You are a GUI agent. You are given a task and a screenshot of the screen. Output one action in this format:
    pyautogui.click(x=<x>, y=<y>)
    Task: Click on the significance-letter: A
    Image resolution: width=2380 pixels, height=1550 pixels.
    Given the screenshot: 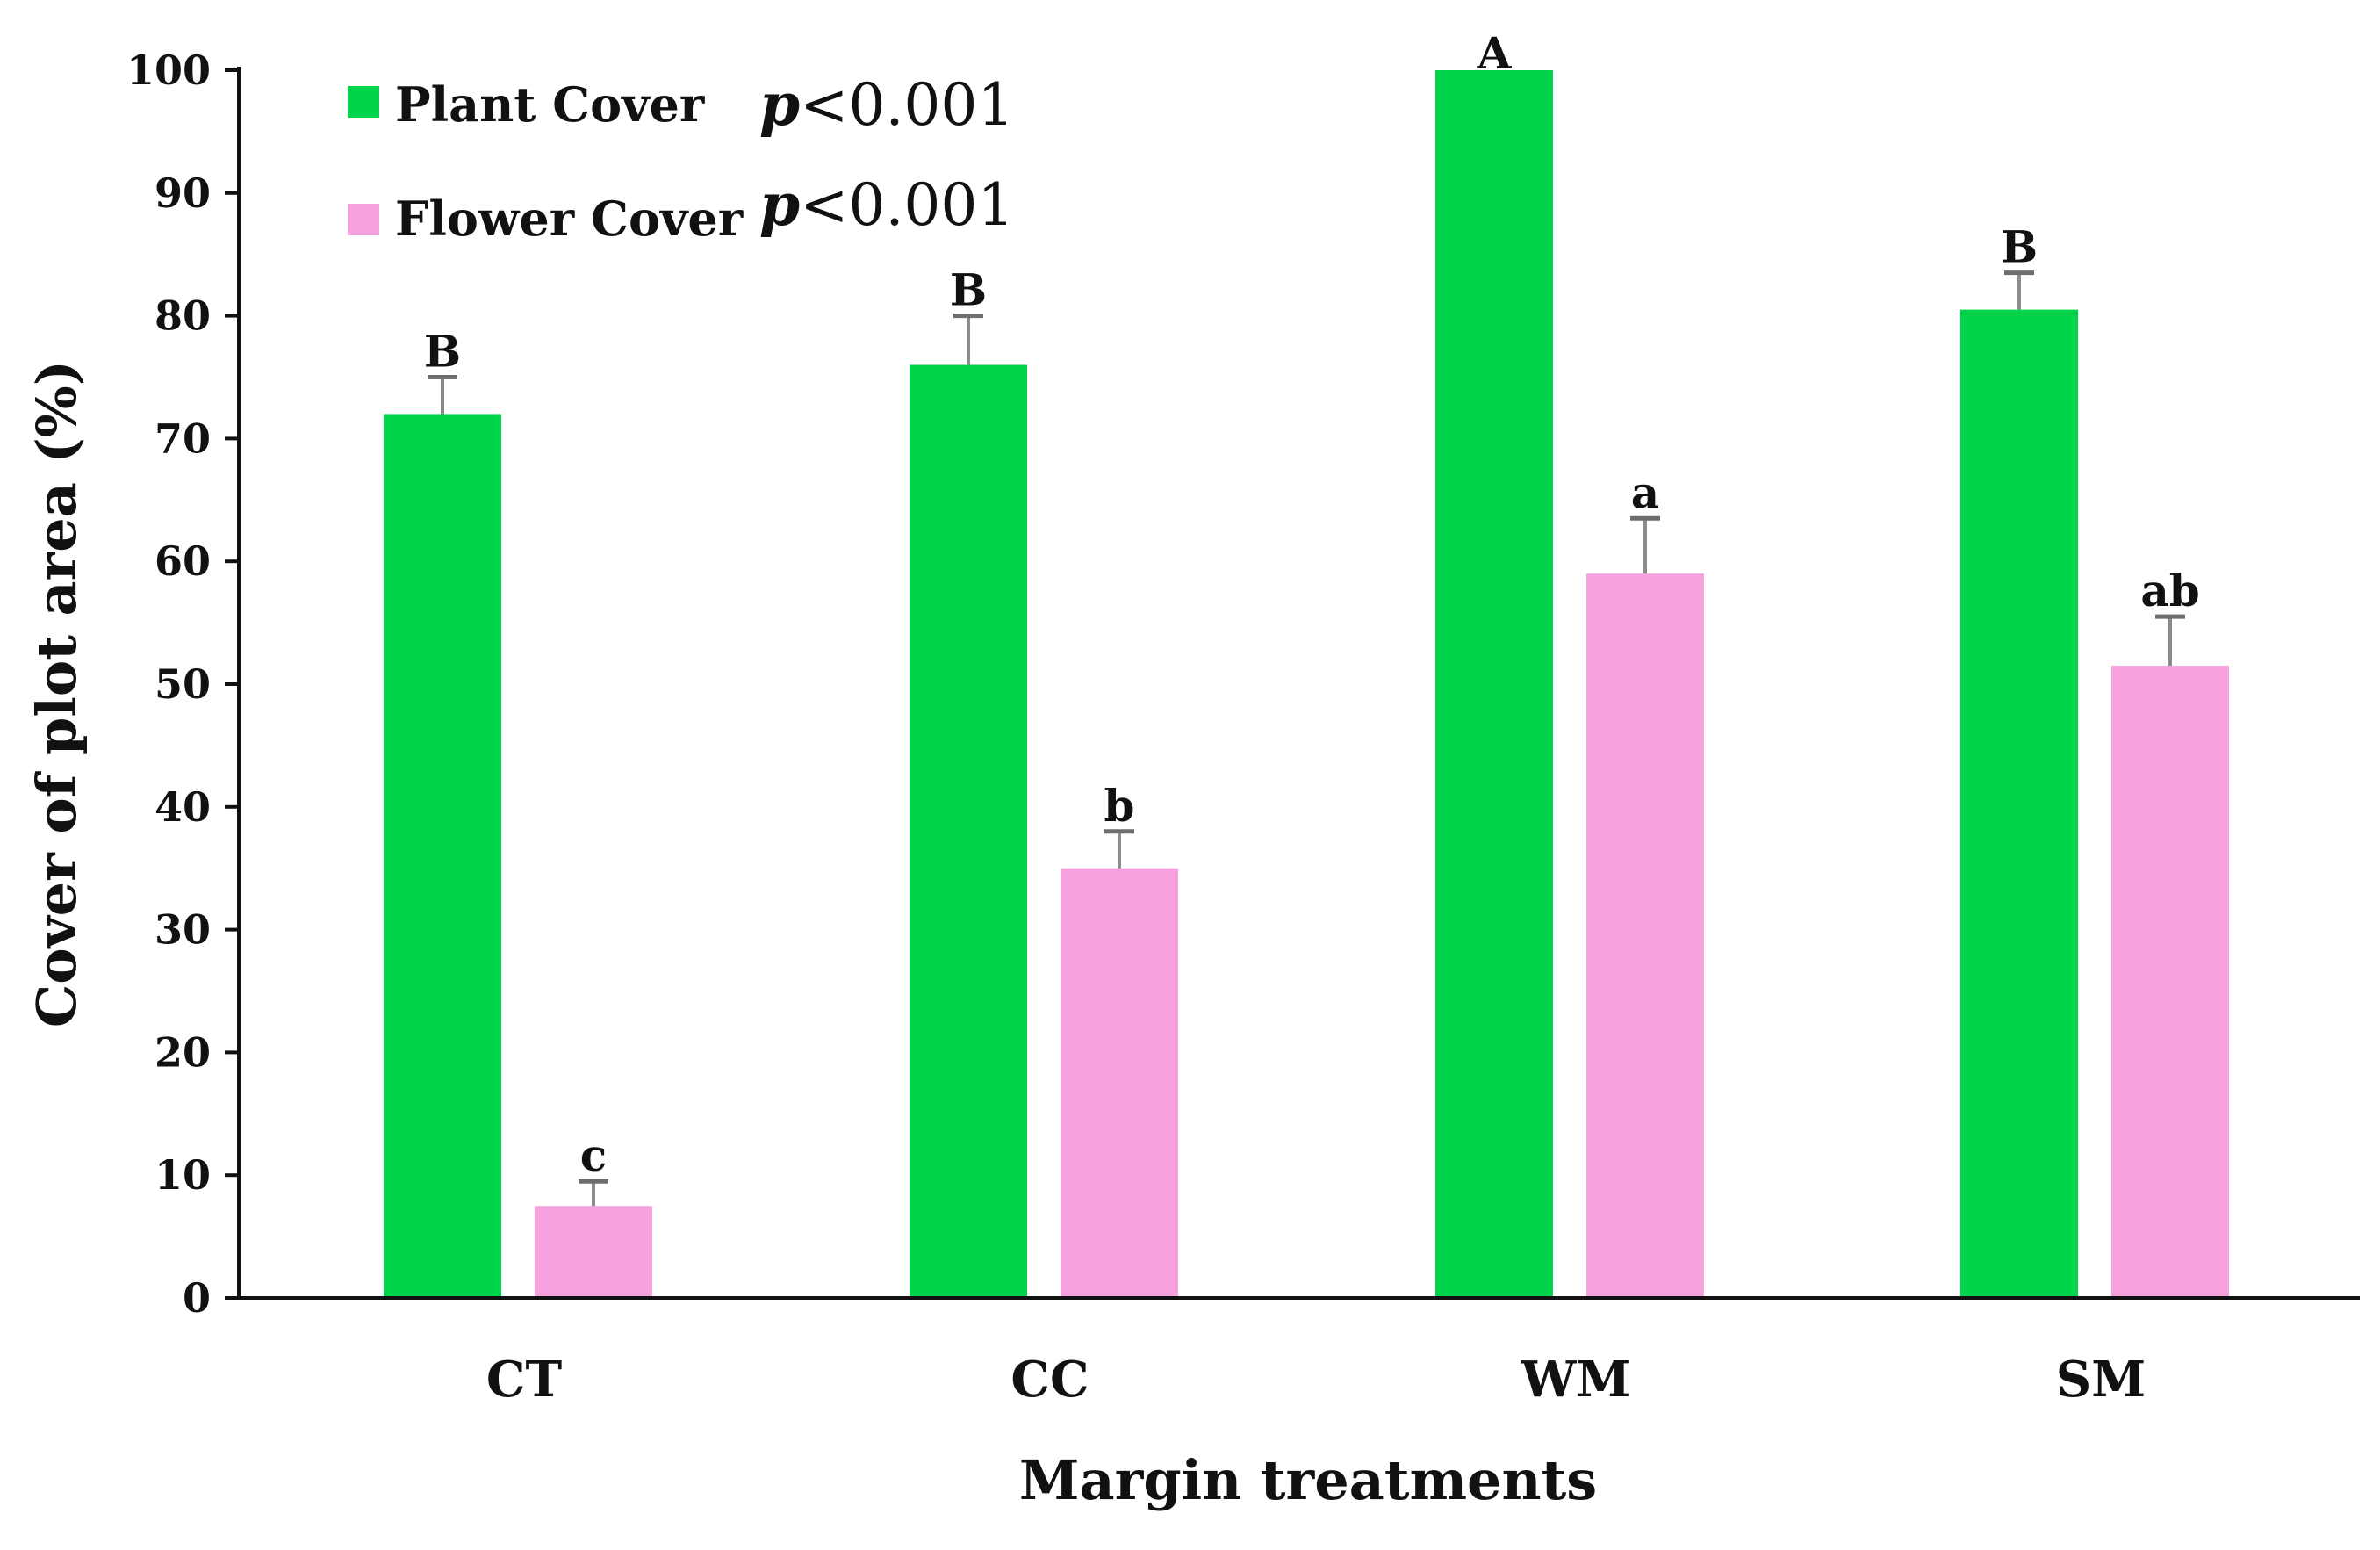 What is the action you would take?
    pyautogui.click(x=1495, y=53)
    